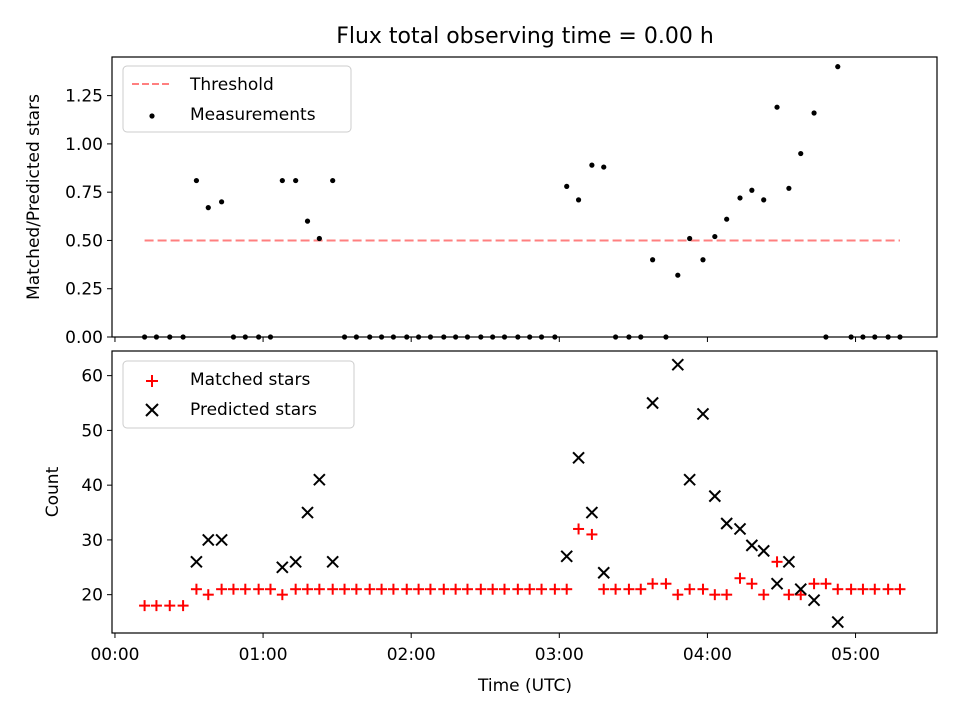 The width and height of the screenshot is (960, 720). What do you see at coordinates (524, 686) in the screenshot?
I see `x-axis-label: Time (UTC)` at bounding box center [524, 686].